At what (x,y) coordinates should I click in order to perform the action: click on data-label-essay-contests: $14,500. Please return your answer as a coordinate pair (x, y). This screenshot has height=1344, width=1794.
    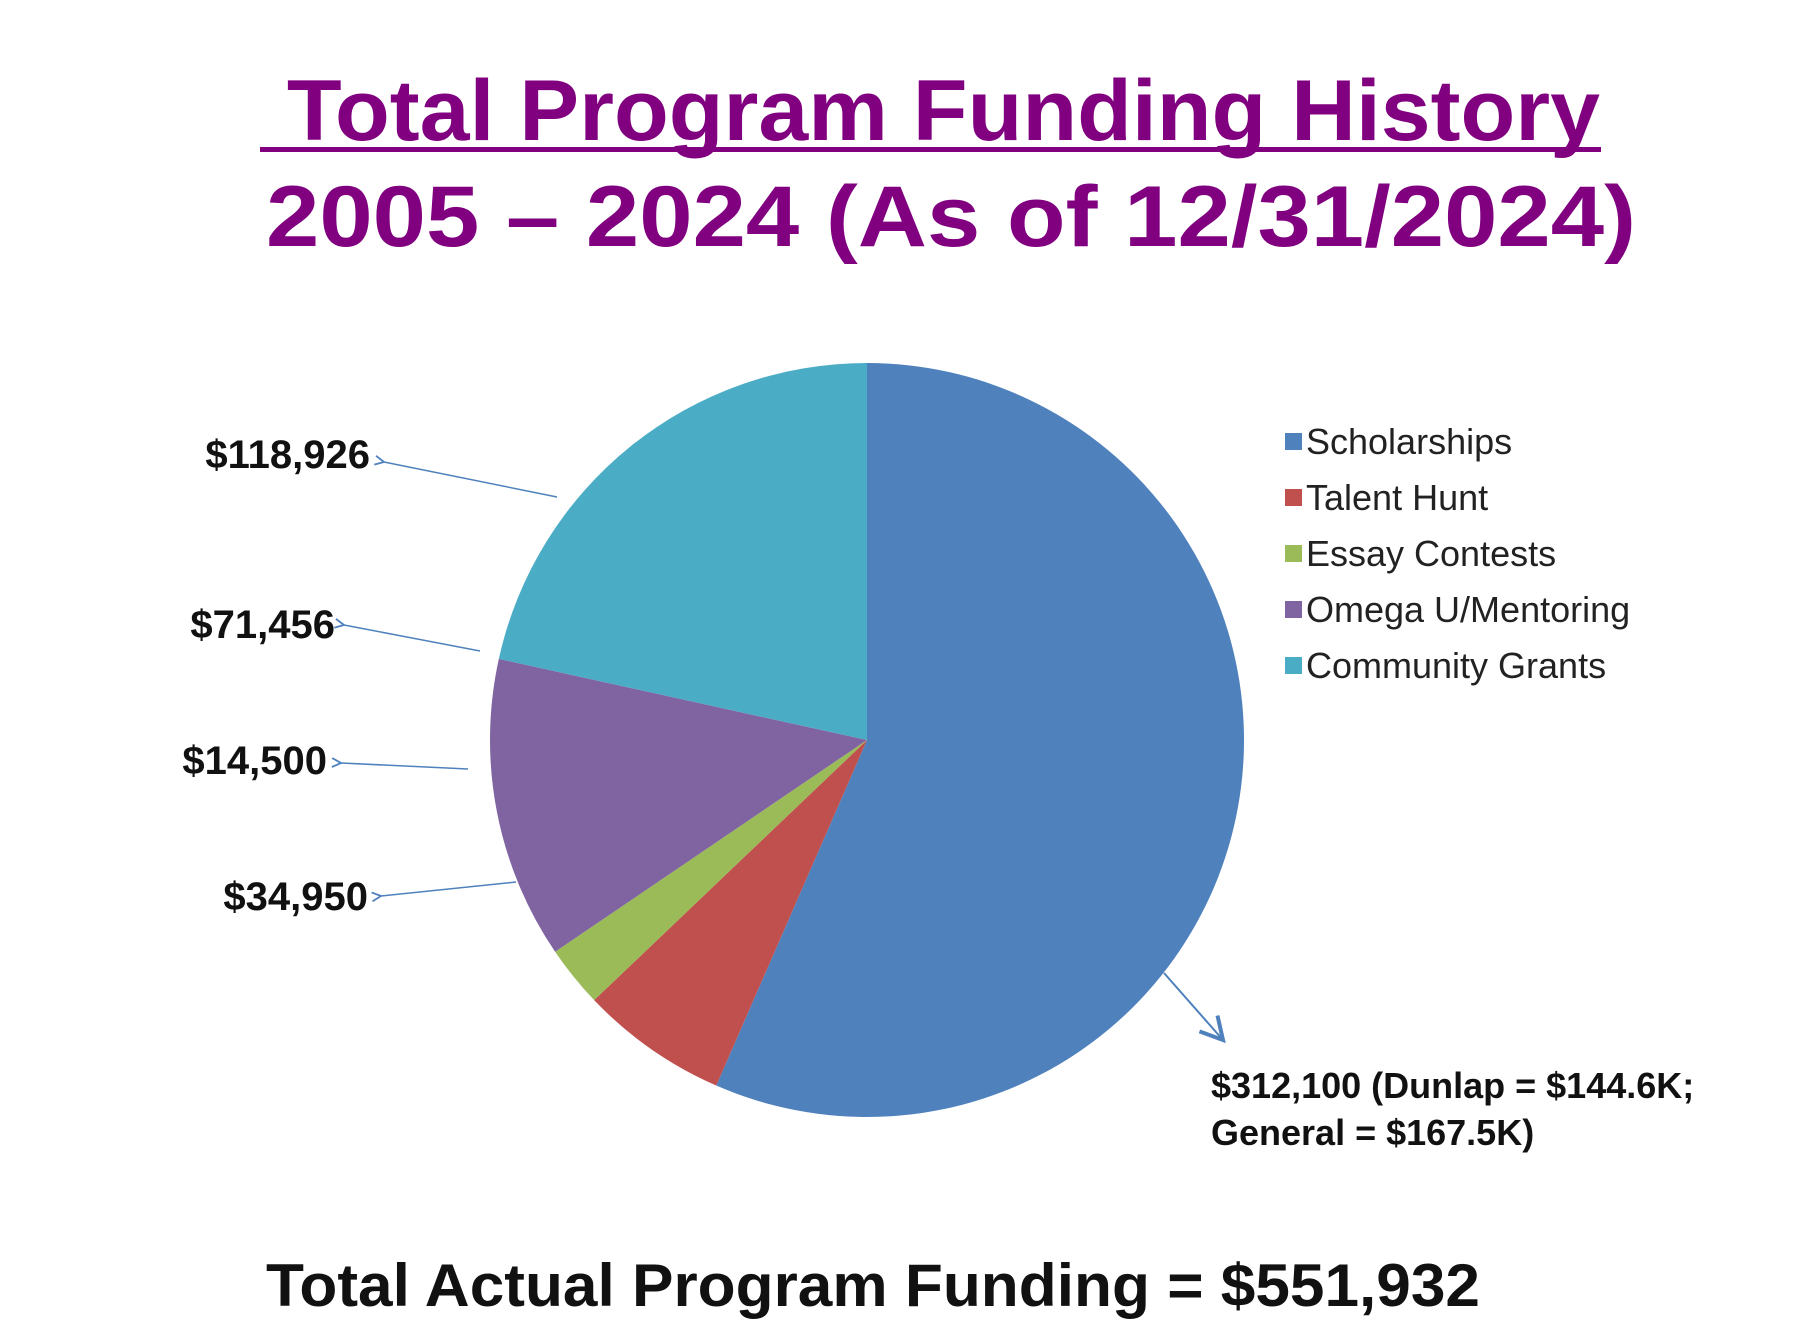
    Looking at the image, I should click on (254, 761).